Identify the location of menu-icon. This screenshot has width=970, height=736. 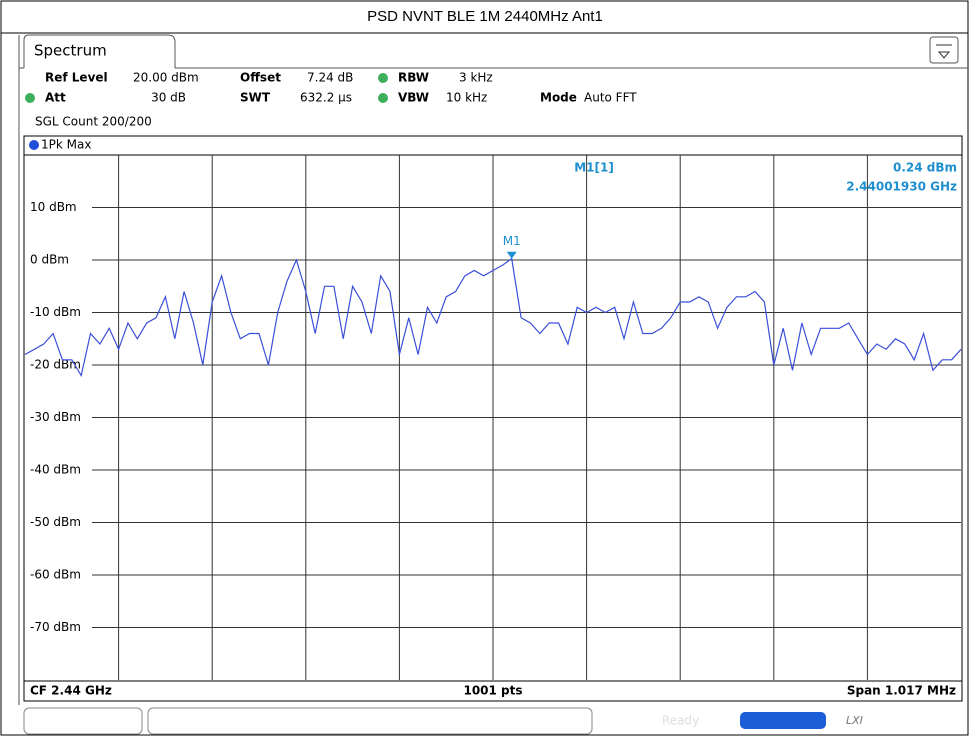
(944, 51).